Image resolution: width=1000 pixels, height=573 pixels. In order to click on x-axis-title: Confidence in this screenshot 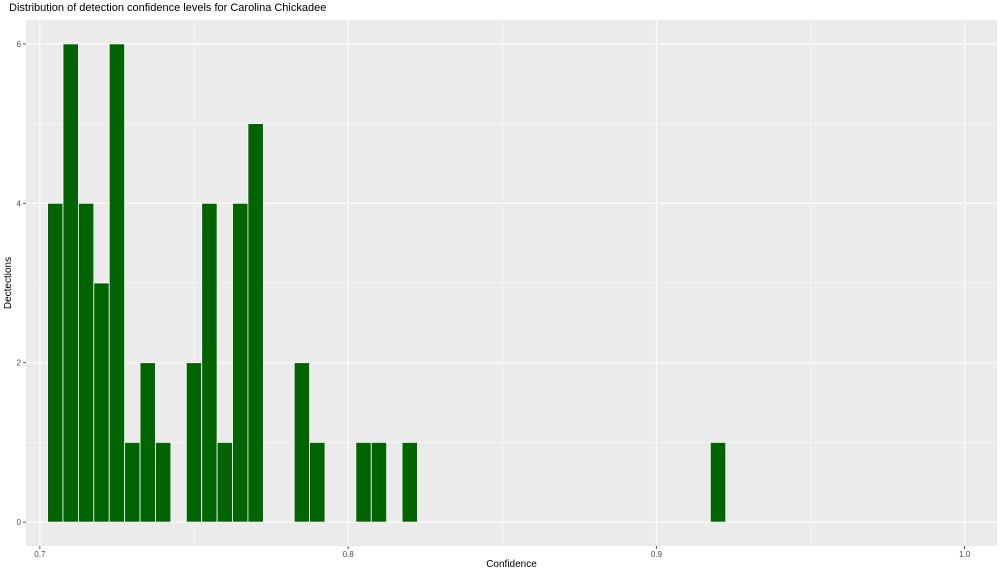, I will do `click(511, 564)`.